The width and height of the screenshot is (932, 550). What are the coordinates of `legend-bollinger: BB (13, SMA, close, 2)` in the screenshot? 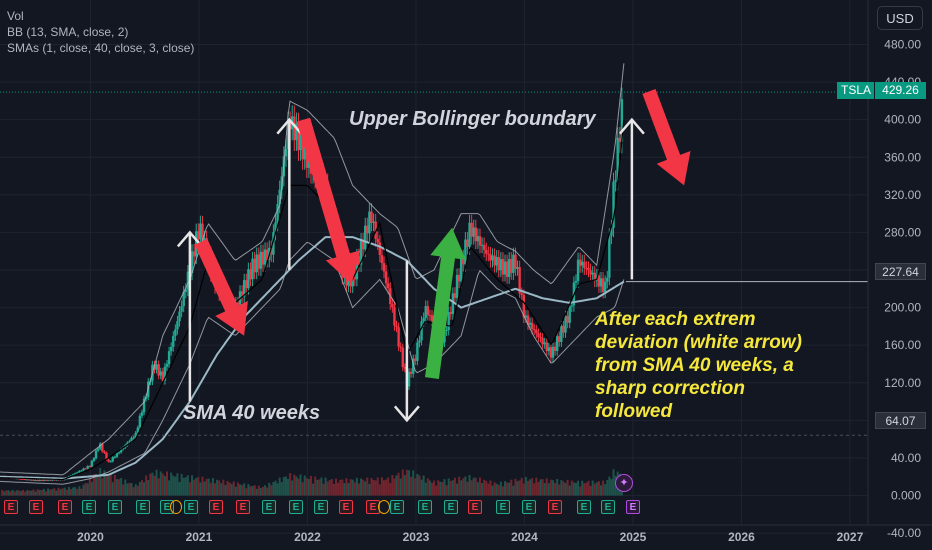 It's located at (68, 32).